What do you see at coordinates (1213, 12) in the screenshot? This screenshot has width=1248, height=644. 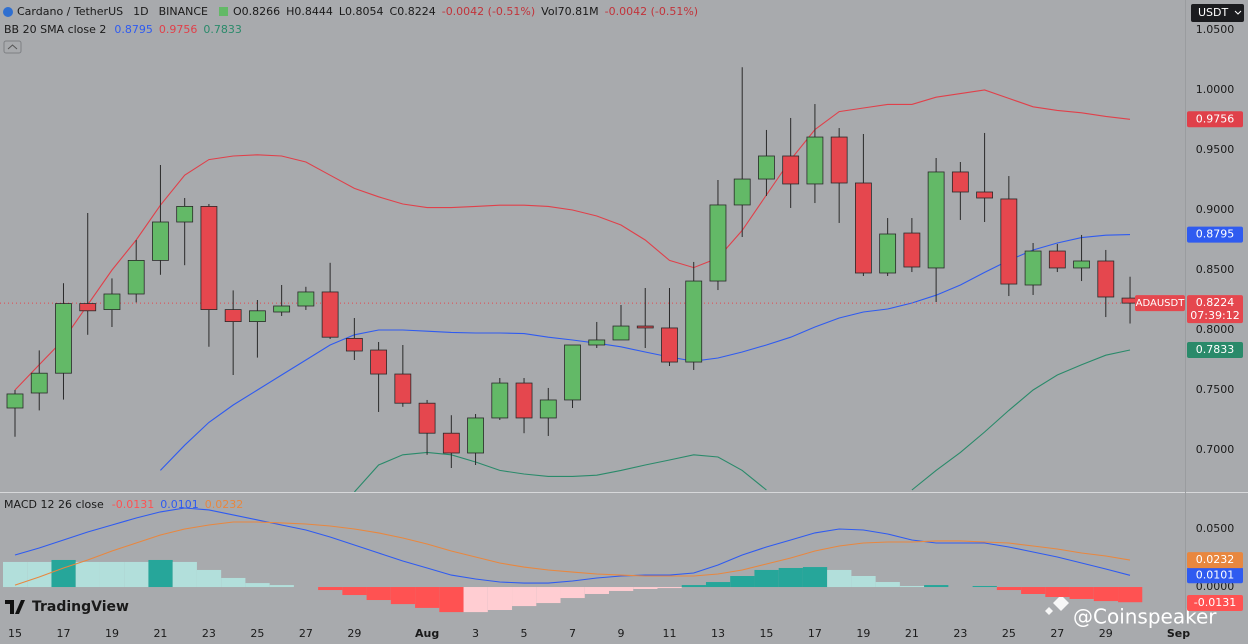 I see `currency-label: USDT` at bounding box center [1213, 12].